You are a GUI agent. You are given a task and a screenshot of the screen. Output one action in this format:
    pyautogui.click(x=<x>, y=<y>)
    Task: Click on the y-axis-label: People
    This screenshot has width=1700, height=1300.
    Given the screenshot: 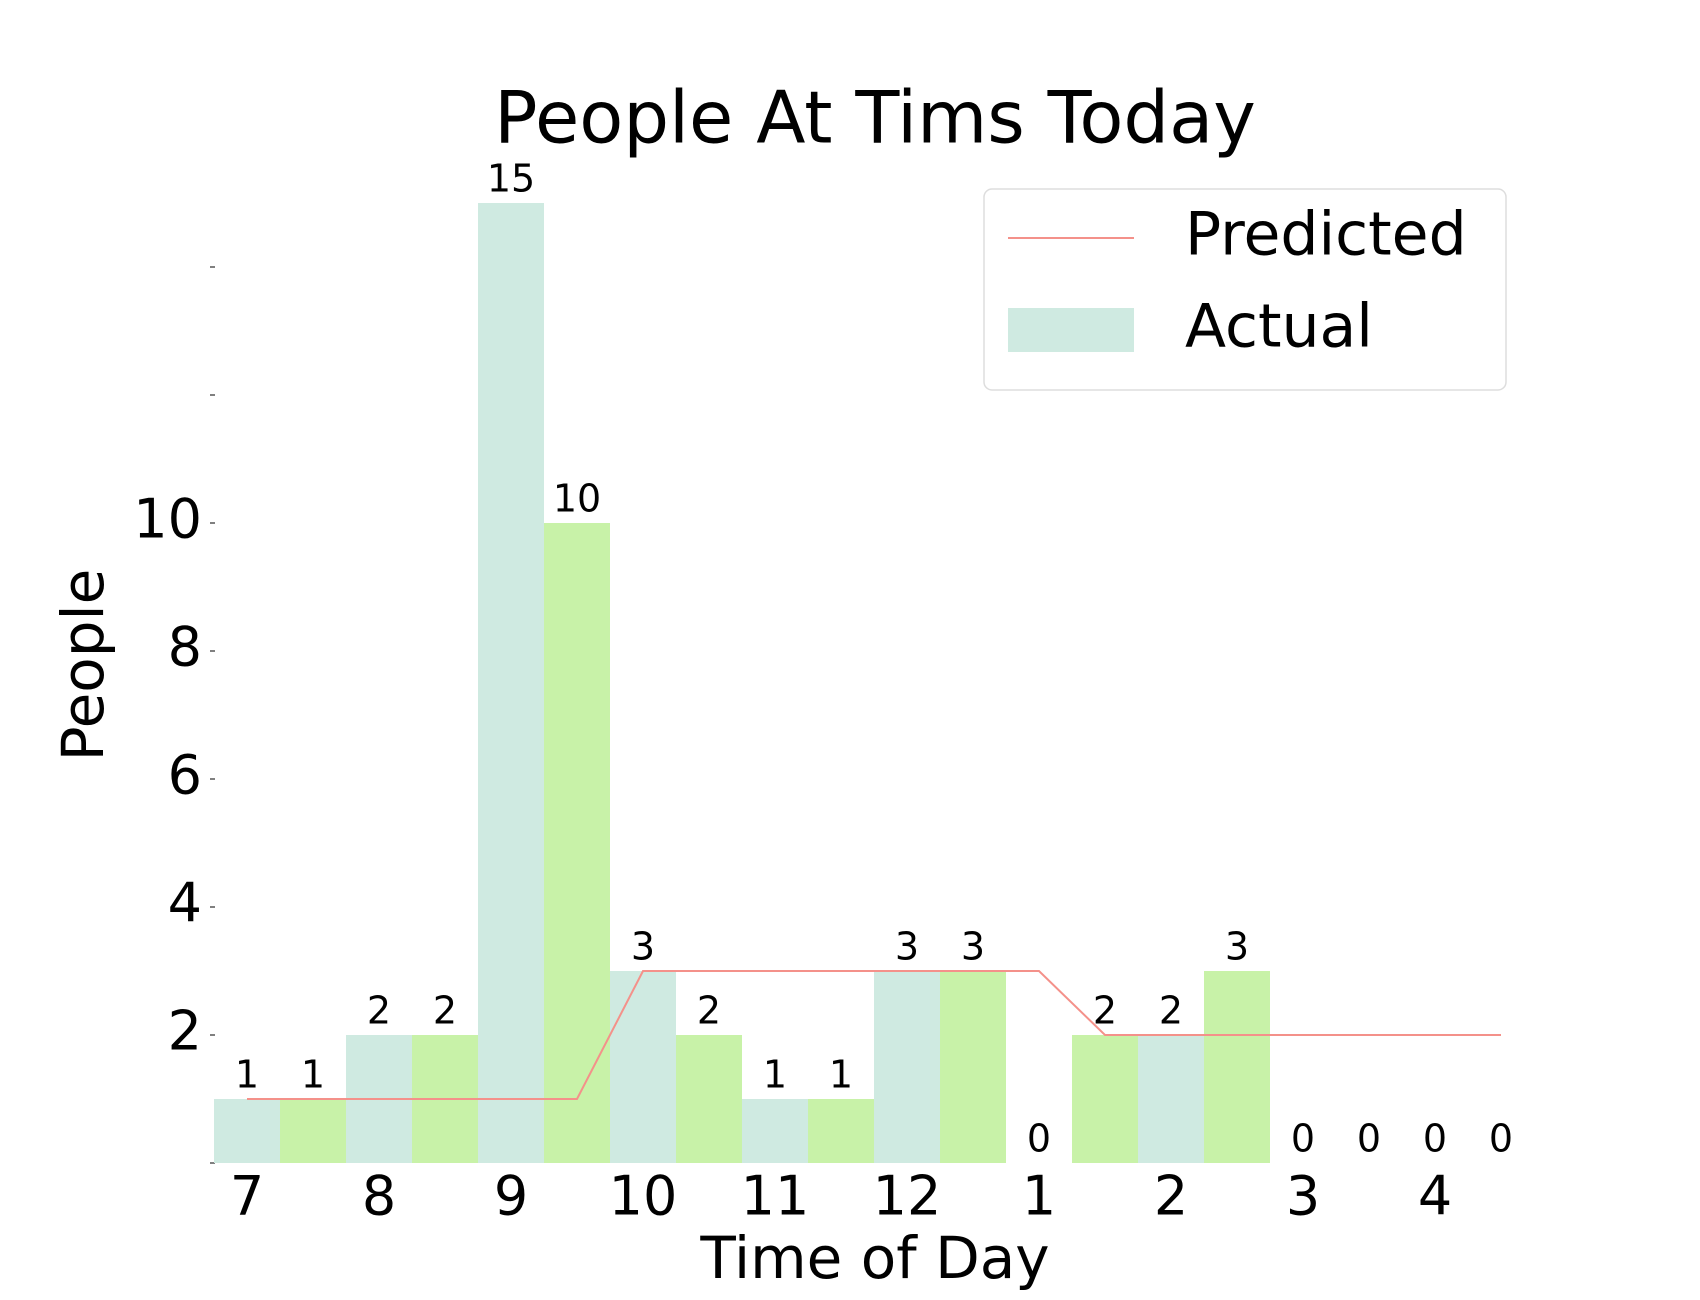 What is the action you would take?
    pyautogui.click(x=83, y=665)
    